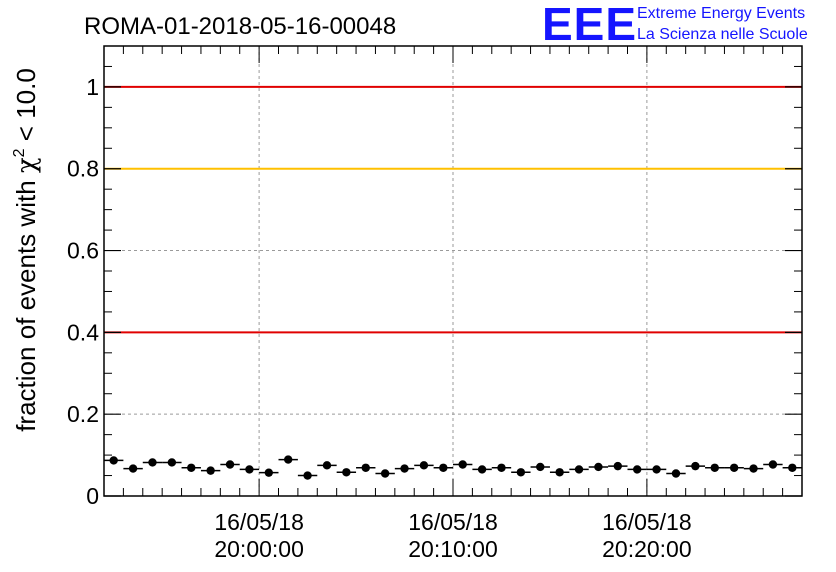  Describe the element at coordinates (83, 332) in the screenshot. I see `y-tick-label: 0.4` at that location.